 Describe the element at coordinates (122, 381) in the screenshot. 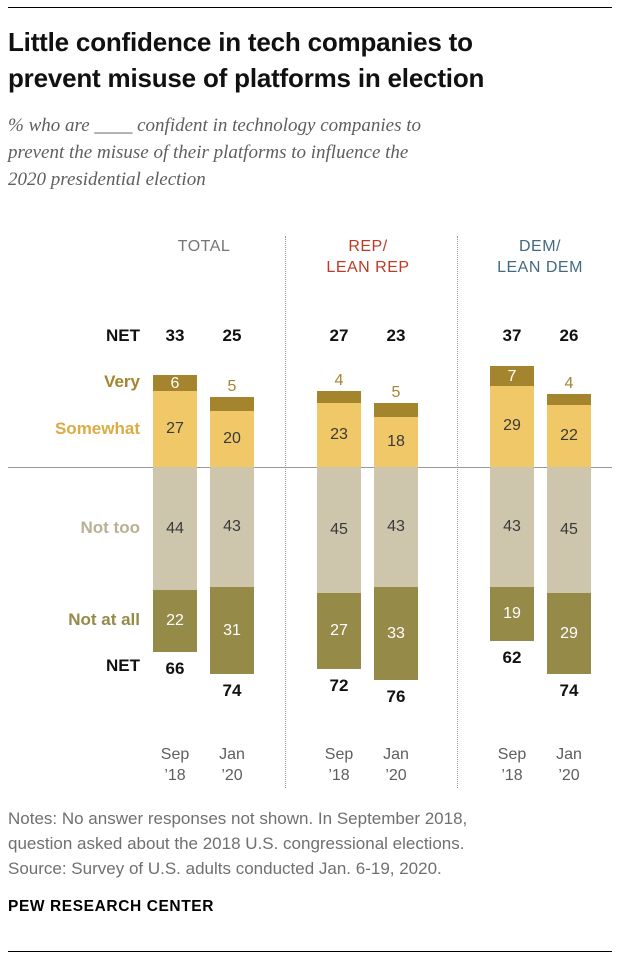

I see `row-label-very: Very` at that location.